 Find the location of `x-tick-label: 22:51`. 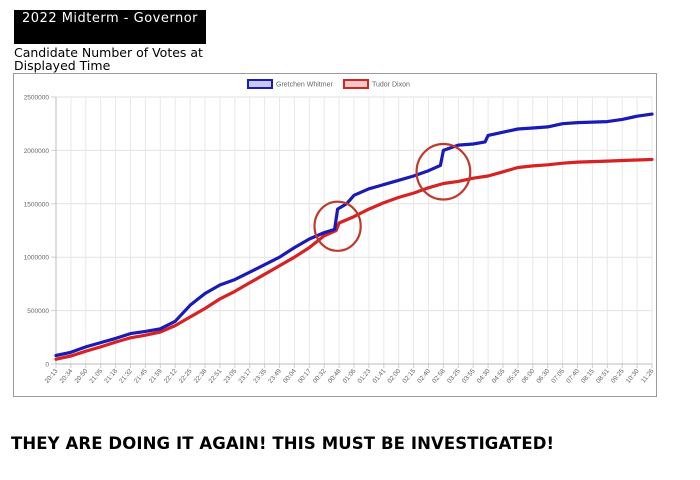

x-tick-label: 22:51 is located at coordinates (216, 376).